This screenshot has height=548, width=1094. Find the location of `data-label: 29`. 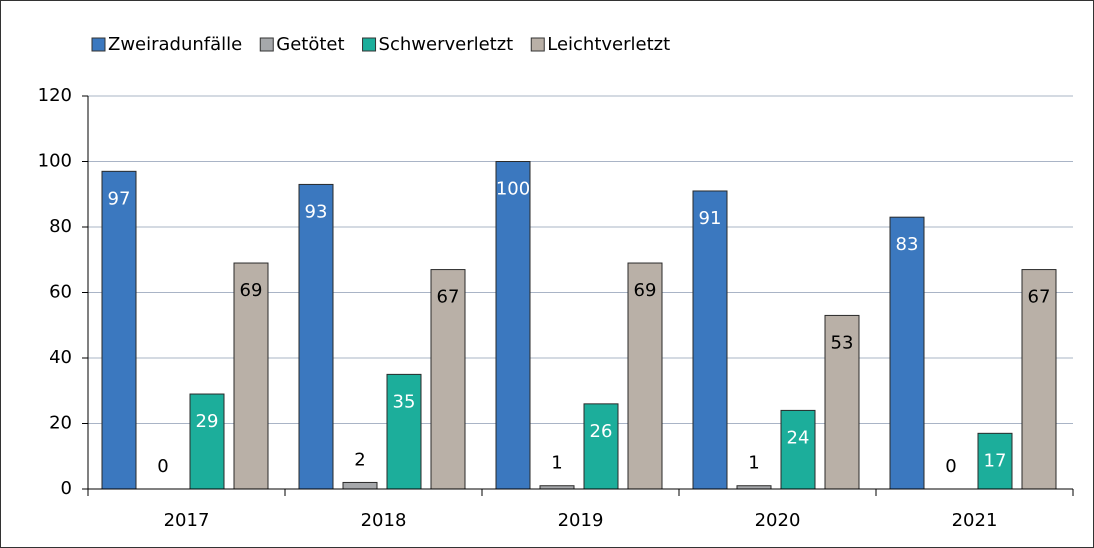

data-label: 29 is located at coordinates (207, 421).